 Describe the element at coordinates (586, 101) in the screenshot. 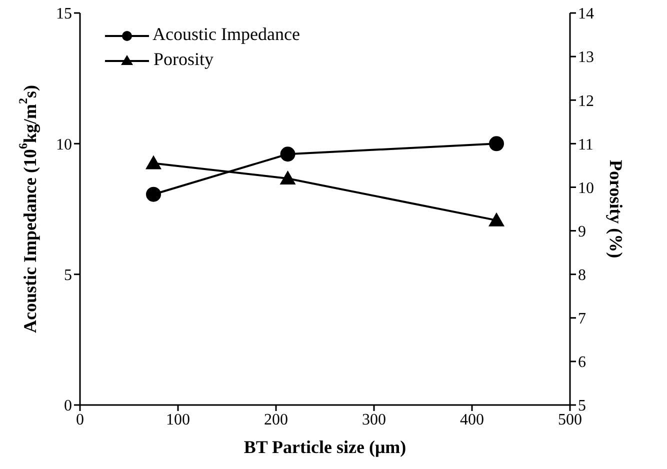

I see `y2-tick-label: 12` at that location.